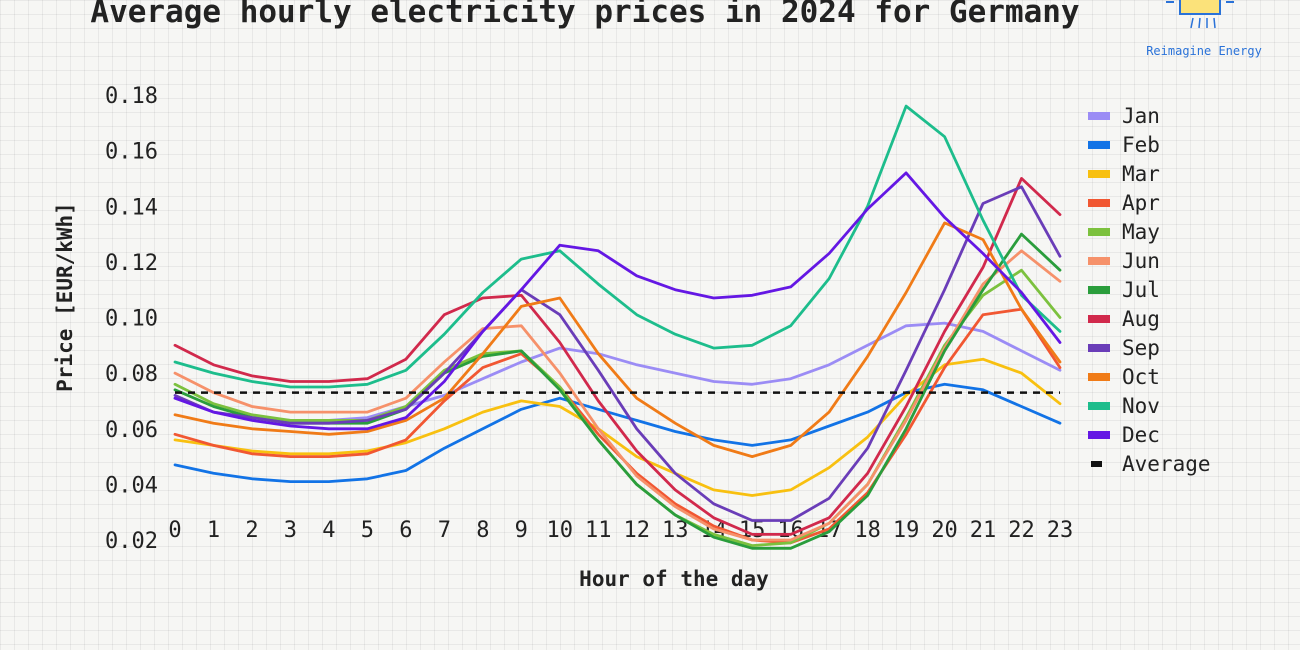 The height and width of the screenshot is (650, 1300). What do you see at coordinates (1141, 435) in the screenshot?
I see `legend-label-dec: Dec` at bounding box center [1141, 435].